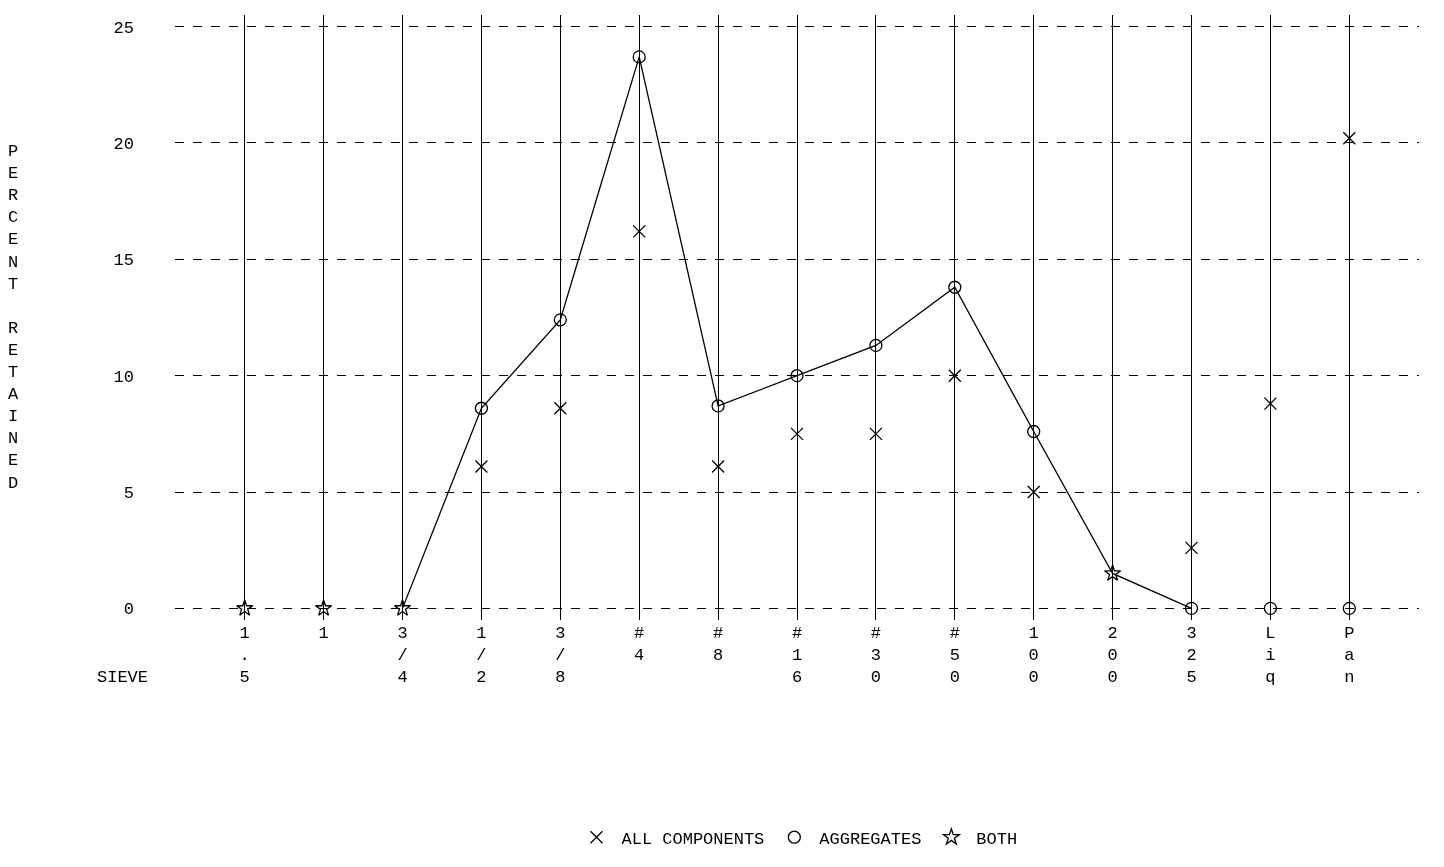 This screenshot has width=1444, height=867. Describe the element at coordinates (1349, 656) in the screenshot. I see `x-tick-label: Pan` at that location.